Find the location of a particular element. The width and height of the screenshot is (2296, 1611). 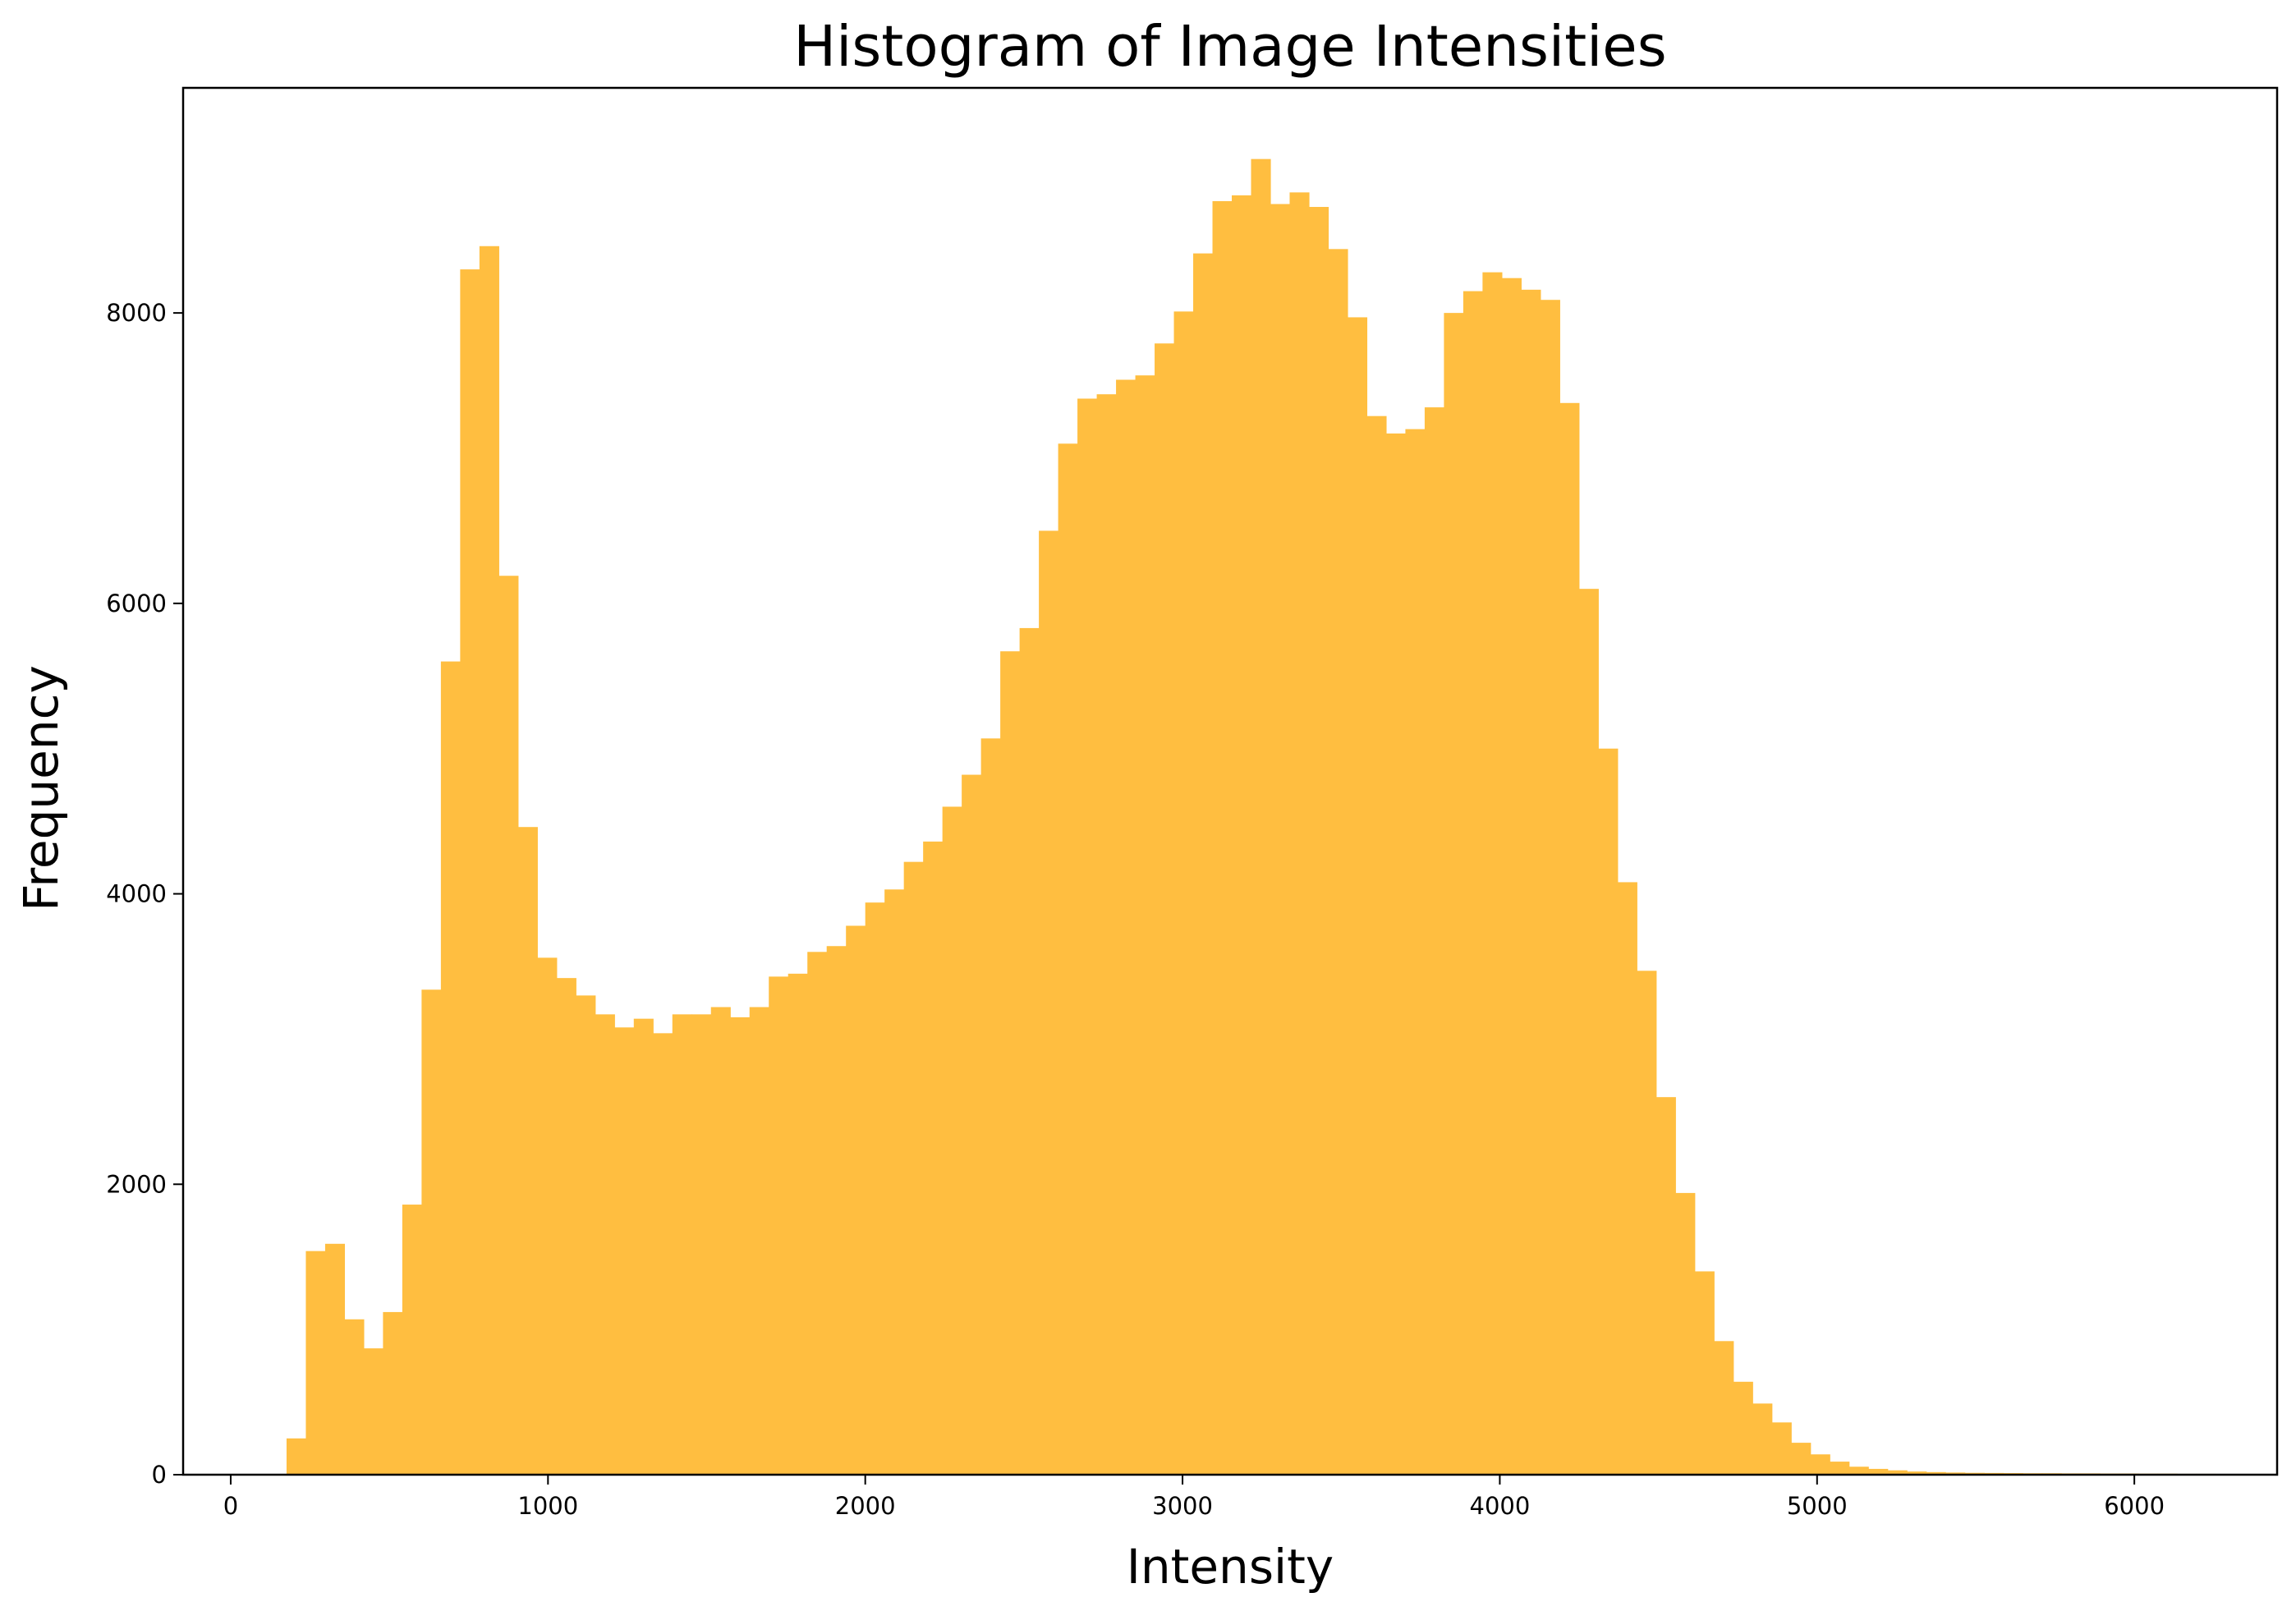

y-axis-ticks: 0 2000 4000 6000 8000 is located at coordinates (144, 894).